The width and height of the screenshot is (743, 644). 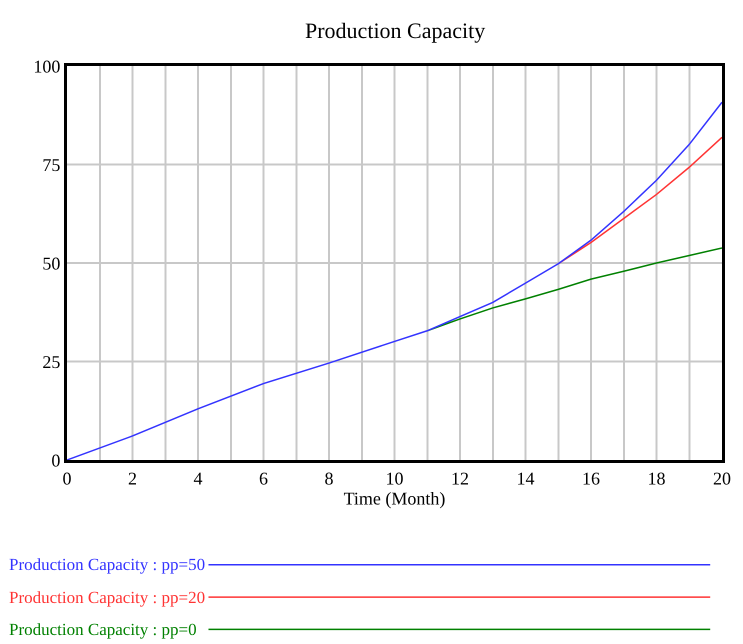 I want to click on y-tick-label: 75, so click(x=51, y=164).